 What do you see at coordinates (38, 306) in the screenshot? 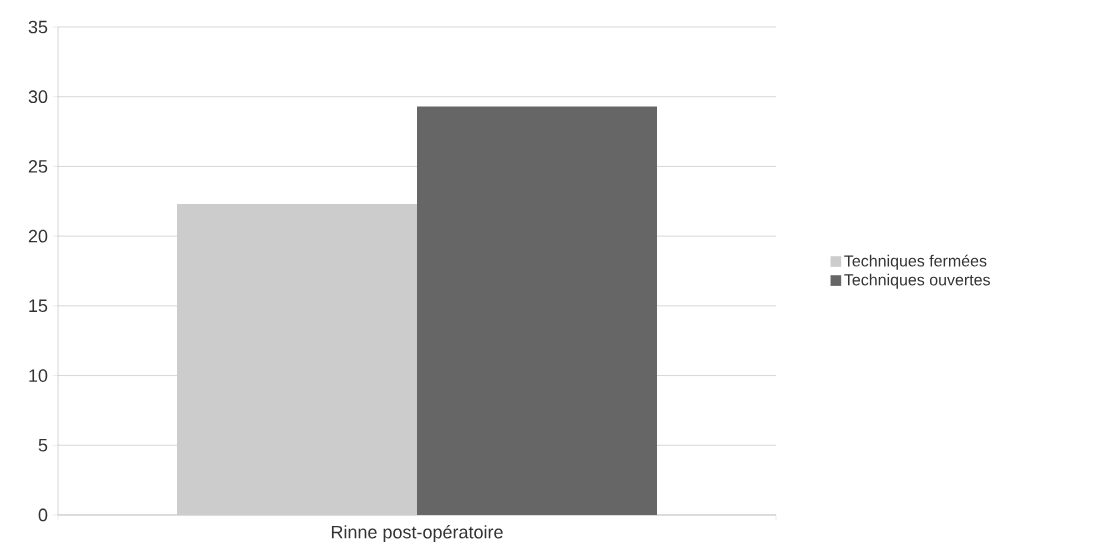
I see `y-tick-label: 15` at bounding box center [38, 306].